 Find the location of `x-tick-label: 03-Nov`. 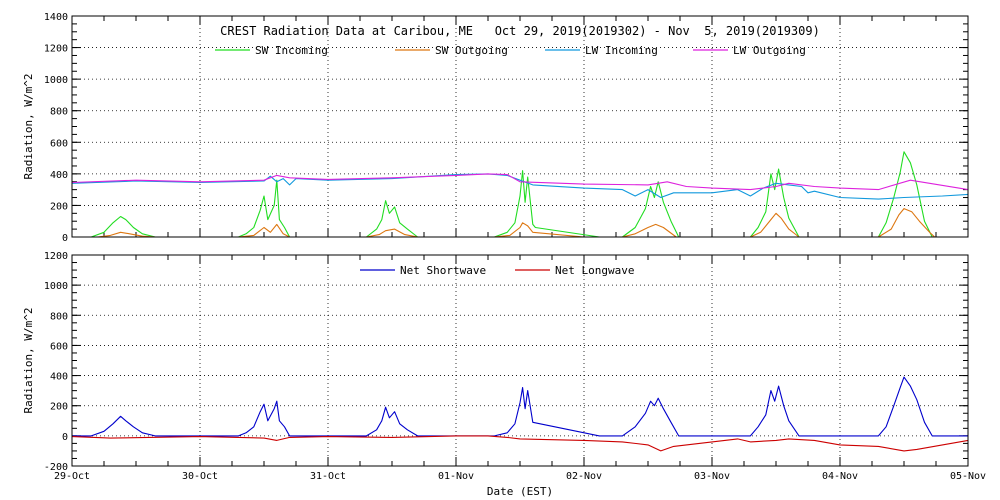

x-tick-label: 03-Nov is located at coordinates (712, 476).